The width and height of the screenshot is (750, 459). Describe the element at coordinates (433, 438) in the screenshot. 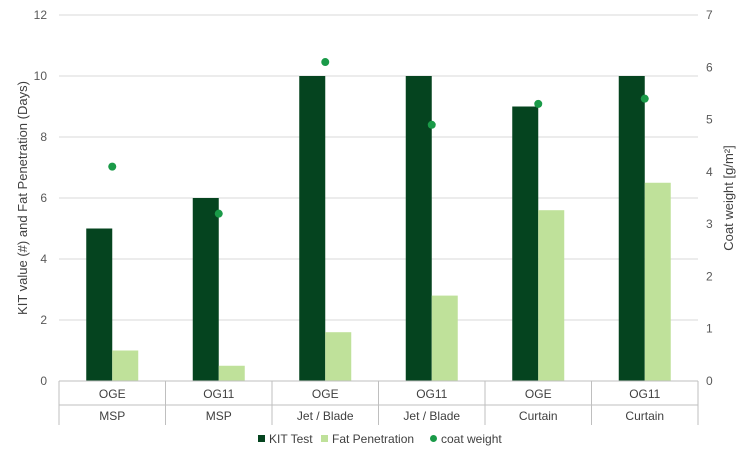

I see `legend-swatch-coat-weight` at that location.